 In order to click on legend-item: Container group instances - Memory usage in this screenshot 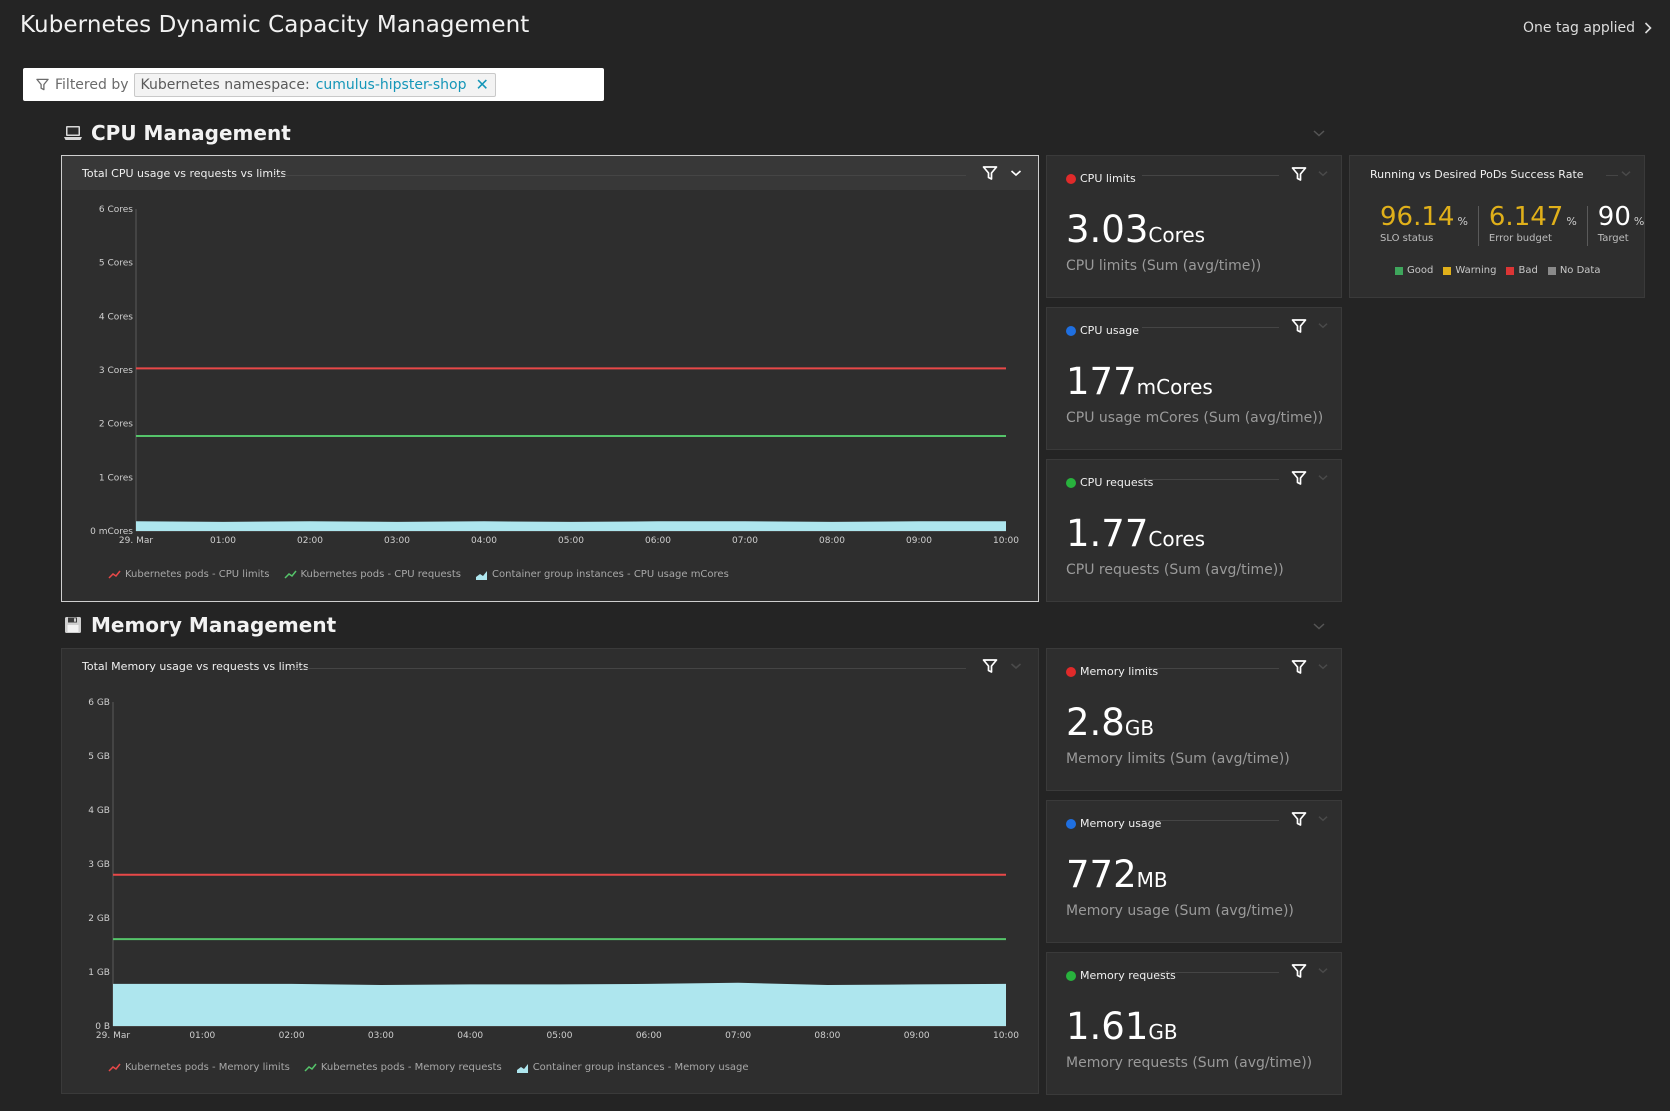, I will do `click(632, 1067)`.